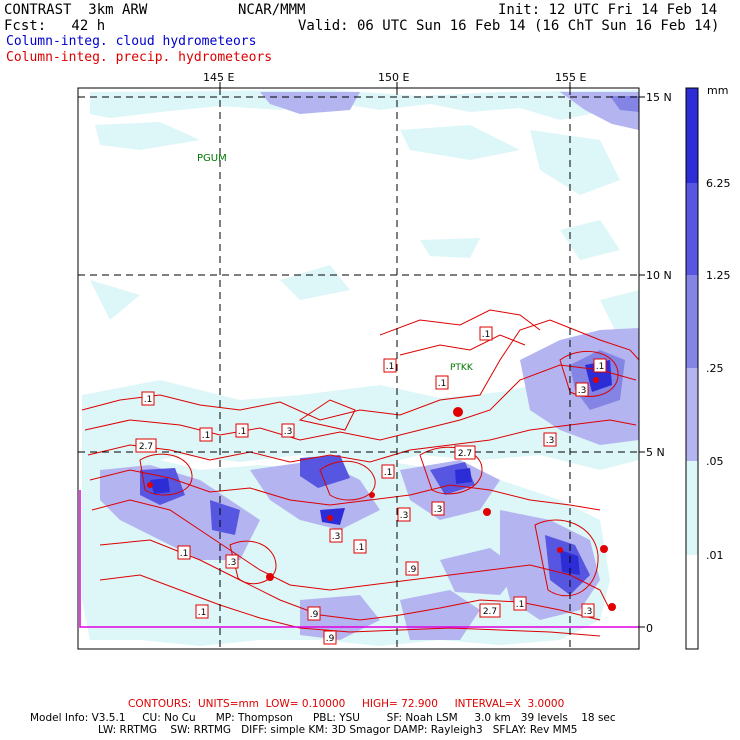  Describe the element at coordinates (55, 26) in the screenshot. I see `forecast-hour: Fcst: 42 h` at that location.